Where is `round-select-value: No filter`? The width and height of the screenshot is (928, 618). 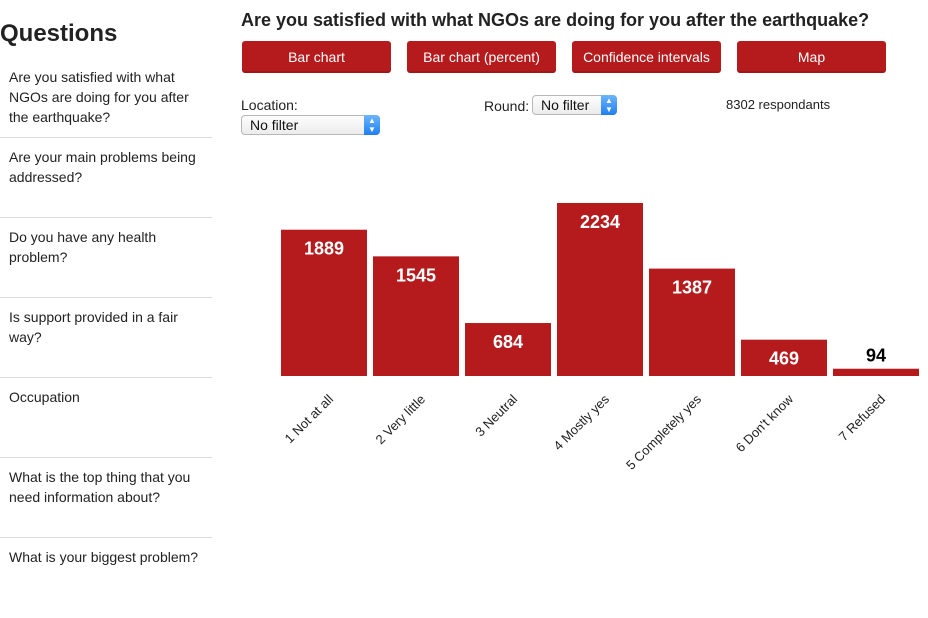 round-select-value: No filter is located at coordinates (565, 105).